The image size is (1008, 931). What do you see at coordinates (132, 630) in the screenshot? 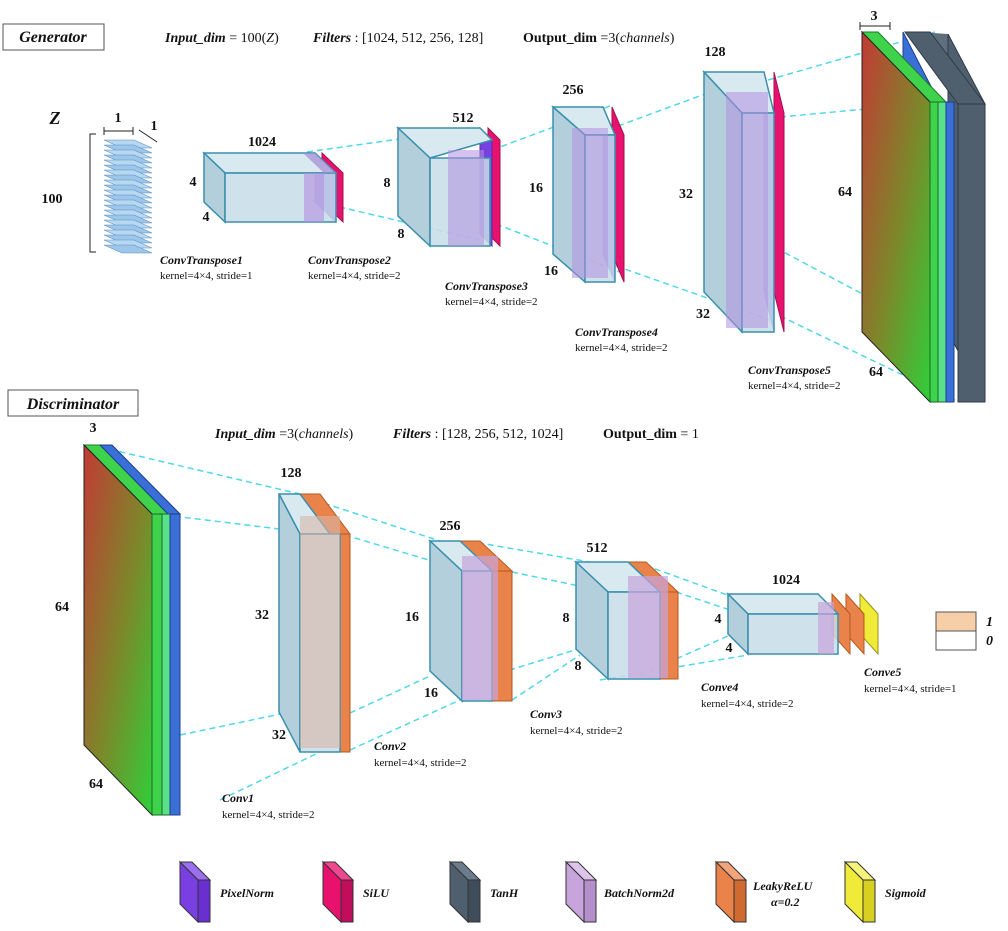
I see `discriminator-input-image` at bounding box center [132, 630].